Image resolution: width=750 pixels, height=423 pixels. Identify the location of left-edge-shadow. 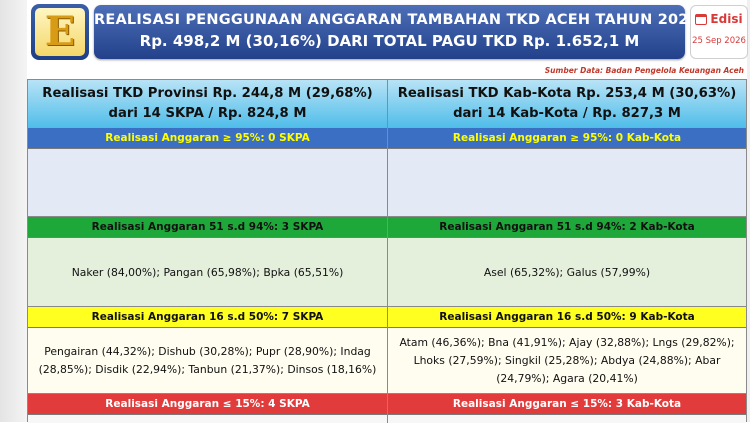
(13, 211).